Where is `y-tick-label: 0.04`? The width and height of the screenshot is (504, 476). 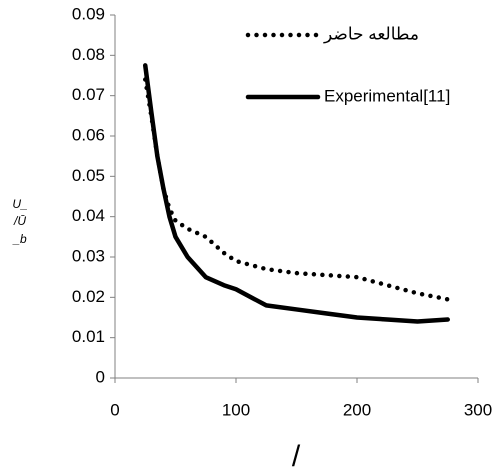 y-tick-label: 0.04 is located at coordinates (88, 215).